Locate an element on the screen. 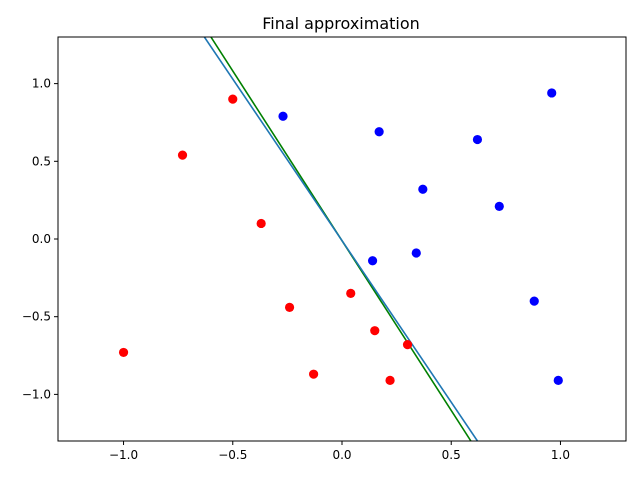  x-tick-label: 1.0 is located at coordinates (560, 455).